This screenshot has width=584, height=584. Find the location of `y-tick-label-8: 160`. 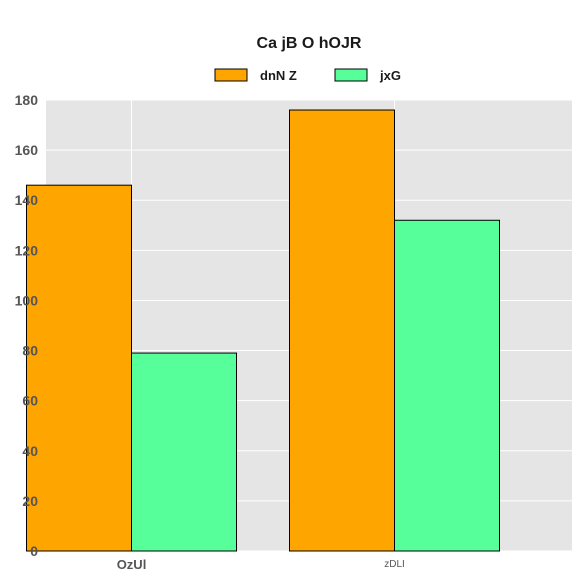

y-tick-label-8: 160 is located at coordinates (27, 150).